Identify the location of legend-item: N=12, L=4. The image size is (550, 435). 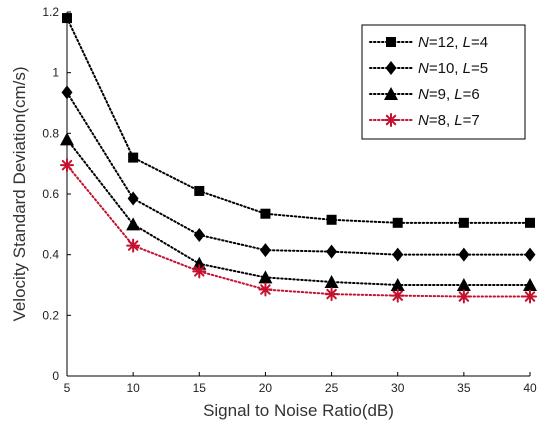
(428, 42).